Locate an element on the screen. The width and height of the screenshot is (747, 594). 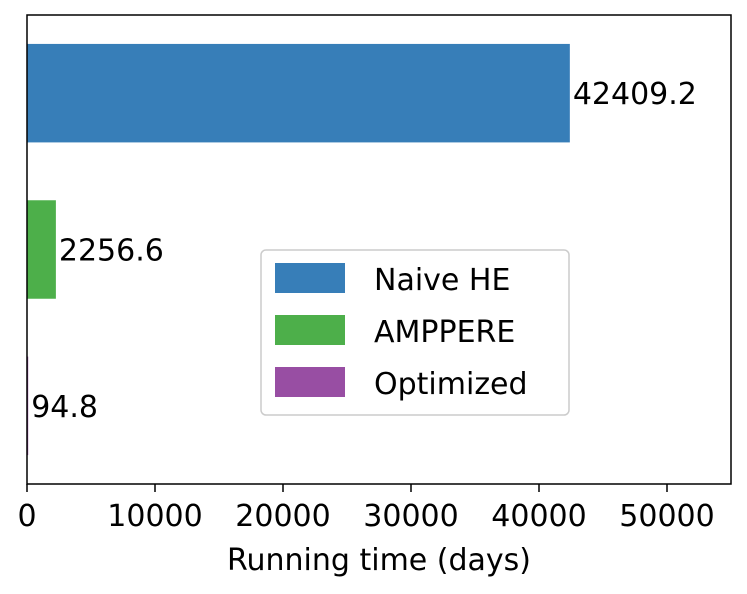
value-label-naive-he: 42409.2 is located at coordinates (635, 94).